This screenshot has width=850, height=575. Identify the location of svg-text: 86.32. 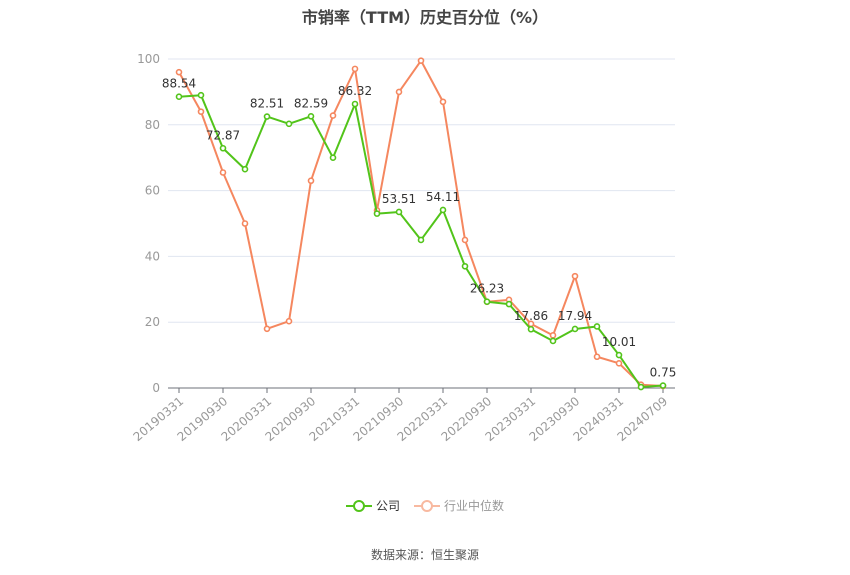
(355, 91).